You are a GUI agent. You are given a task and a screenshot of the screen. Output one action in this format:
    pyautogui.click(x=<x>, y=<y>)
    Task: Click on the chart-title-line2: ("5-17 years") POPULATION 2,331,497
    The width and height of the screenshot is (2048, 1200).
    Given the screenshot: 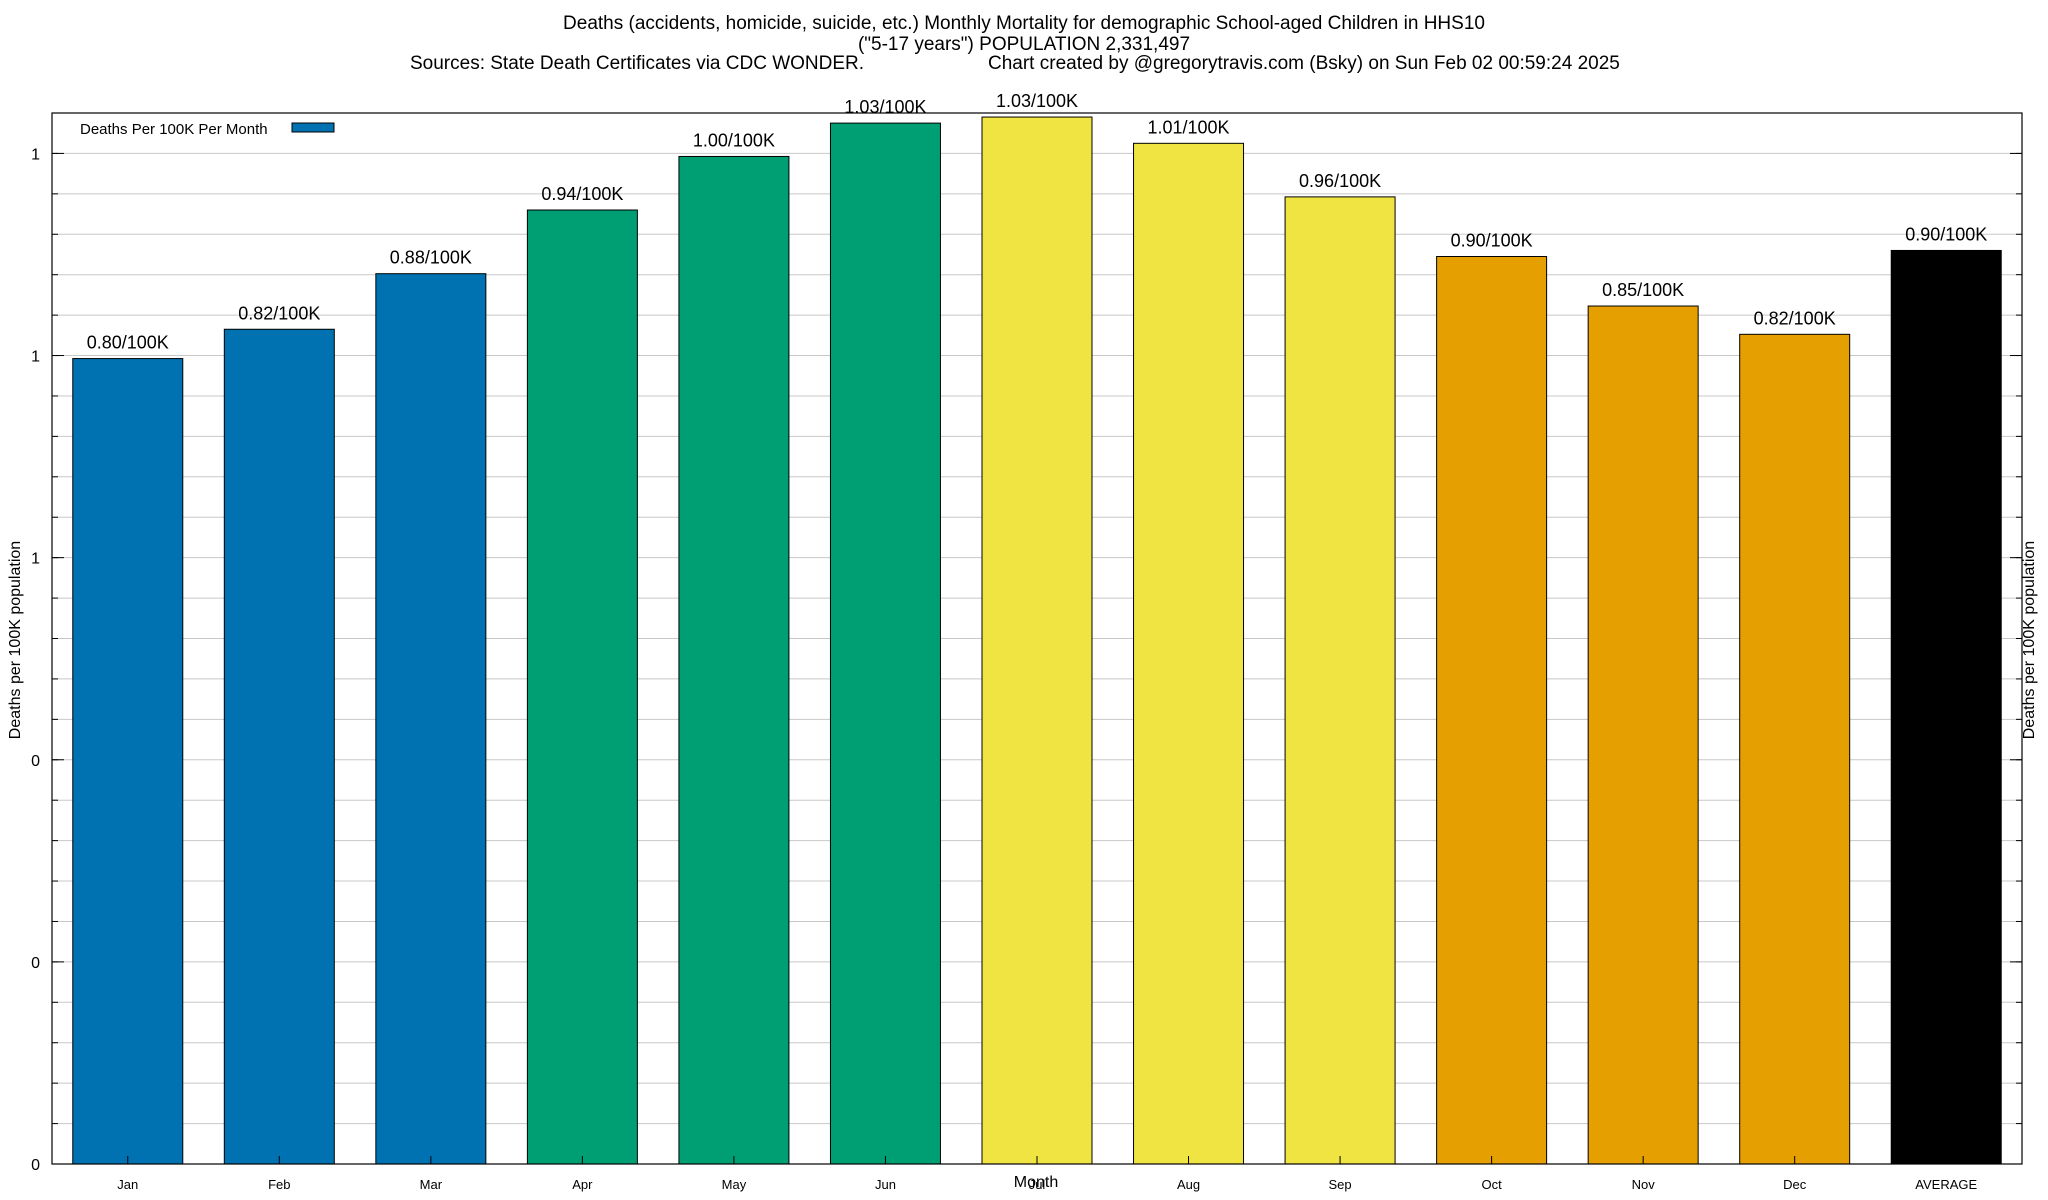 What is the action you would take?
    pyautogui.click(x=1024, y=44)
    